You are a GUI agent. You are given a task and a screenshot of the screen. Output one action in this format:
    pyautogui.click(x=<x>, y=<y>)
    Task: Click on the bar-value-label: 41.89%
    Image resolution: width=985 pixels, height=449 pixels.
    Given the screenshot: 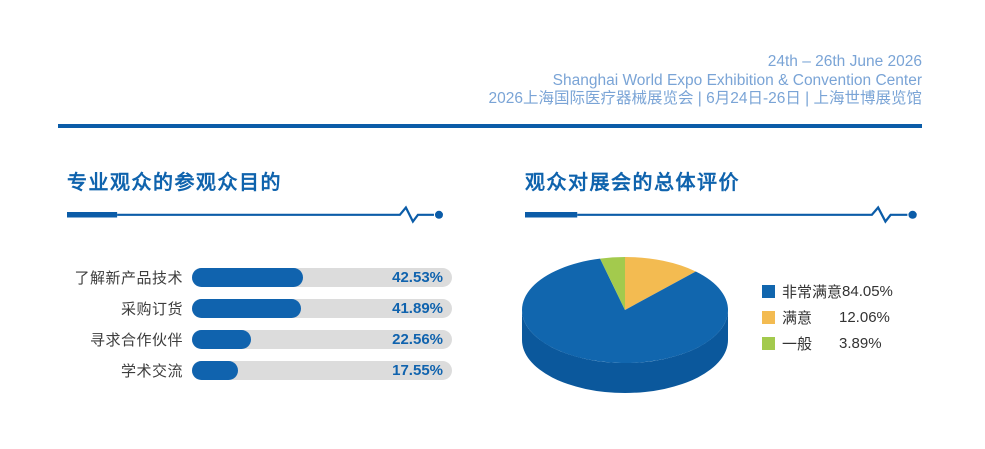 What is the action you would take?
    pyautogui.click(x=417, y=308)
    